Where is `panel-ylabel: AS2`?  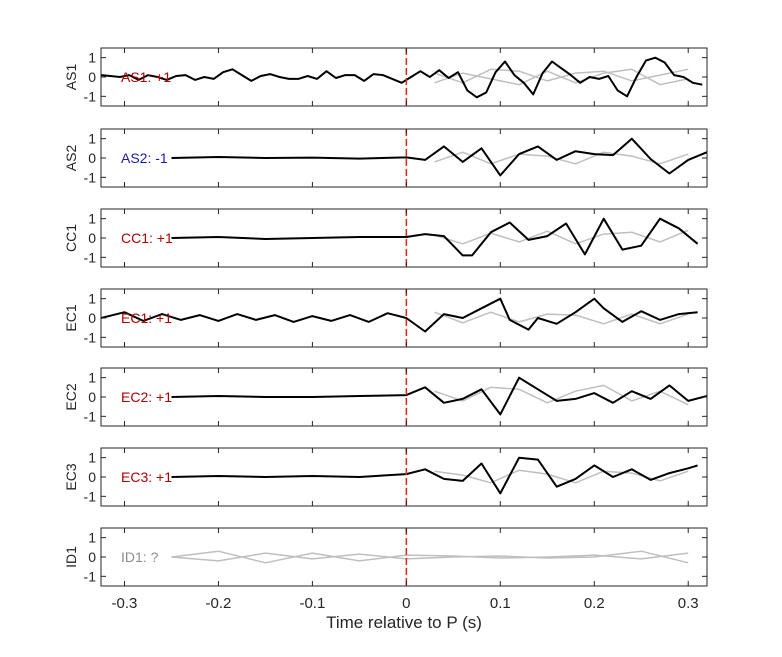 panel-ylabel: AS2 is located at coordinates (71, 158).